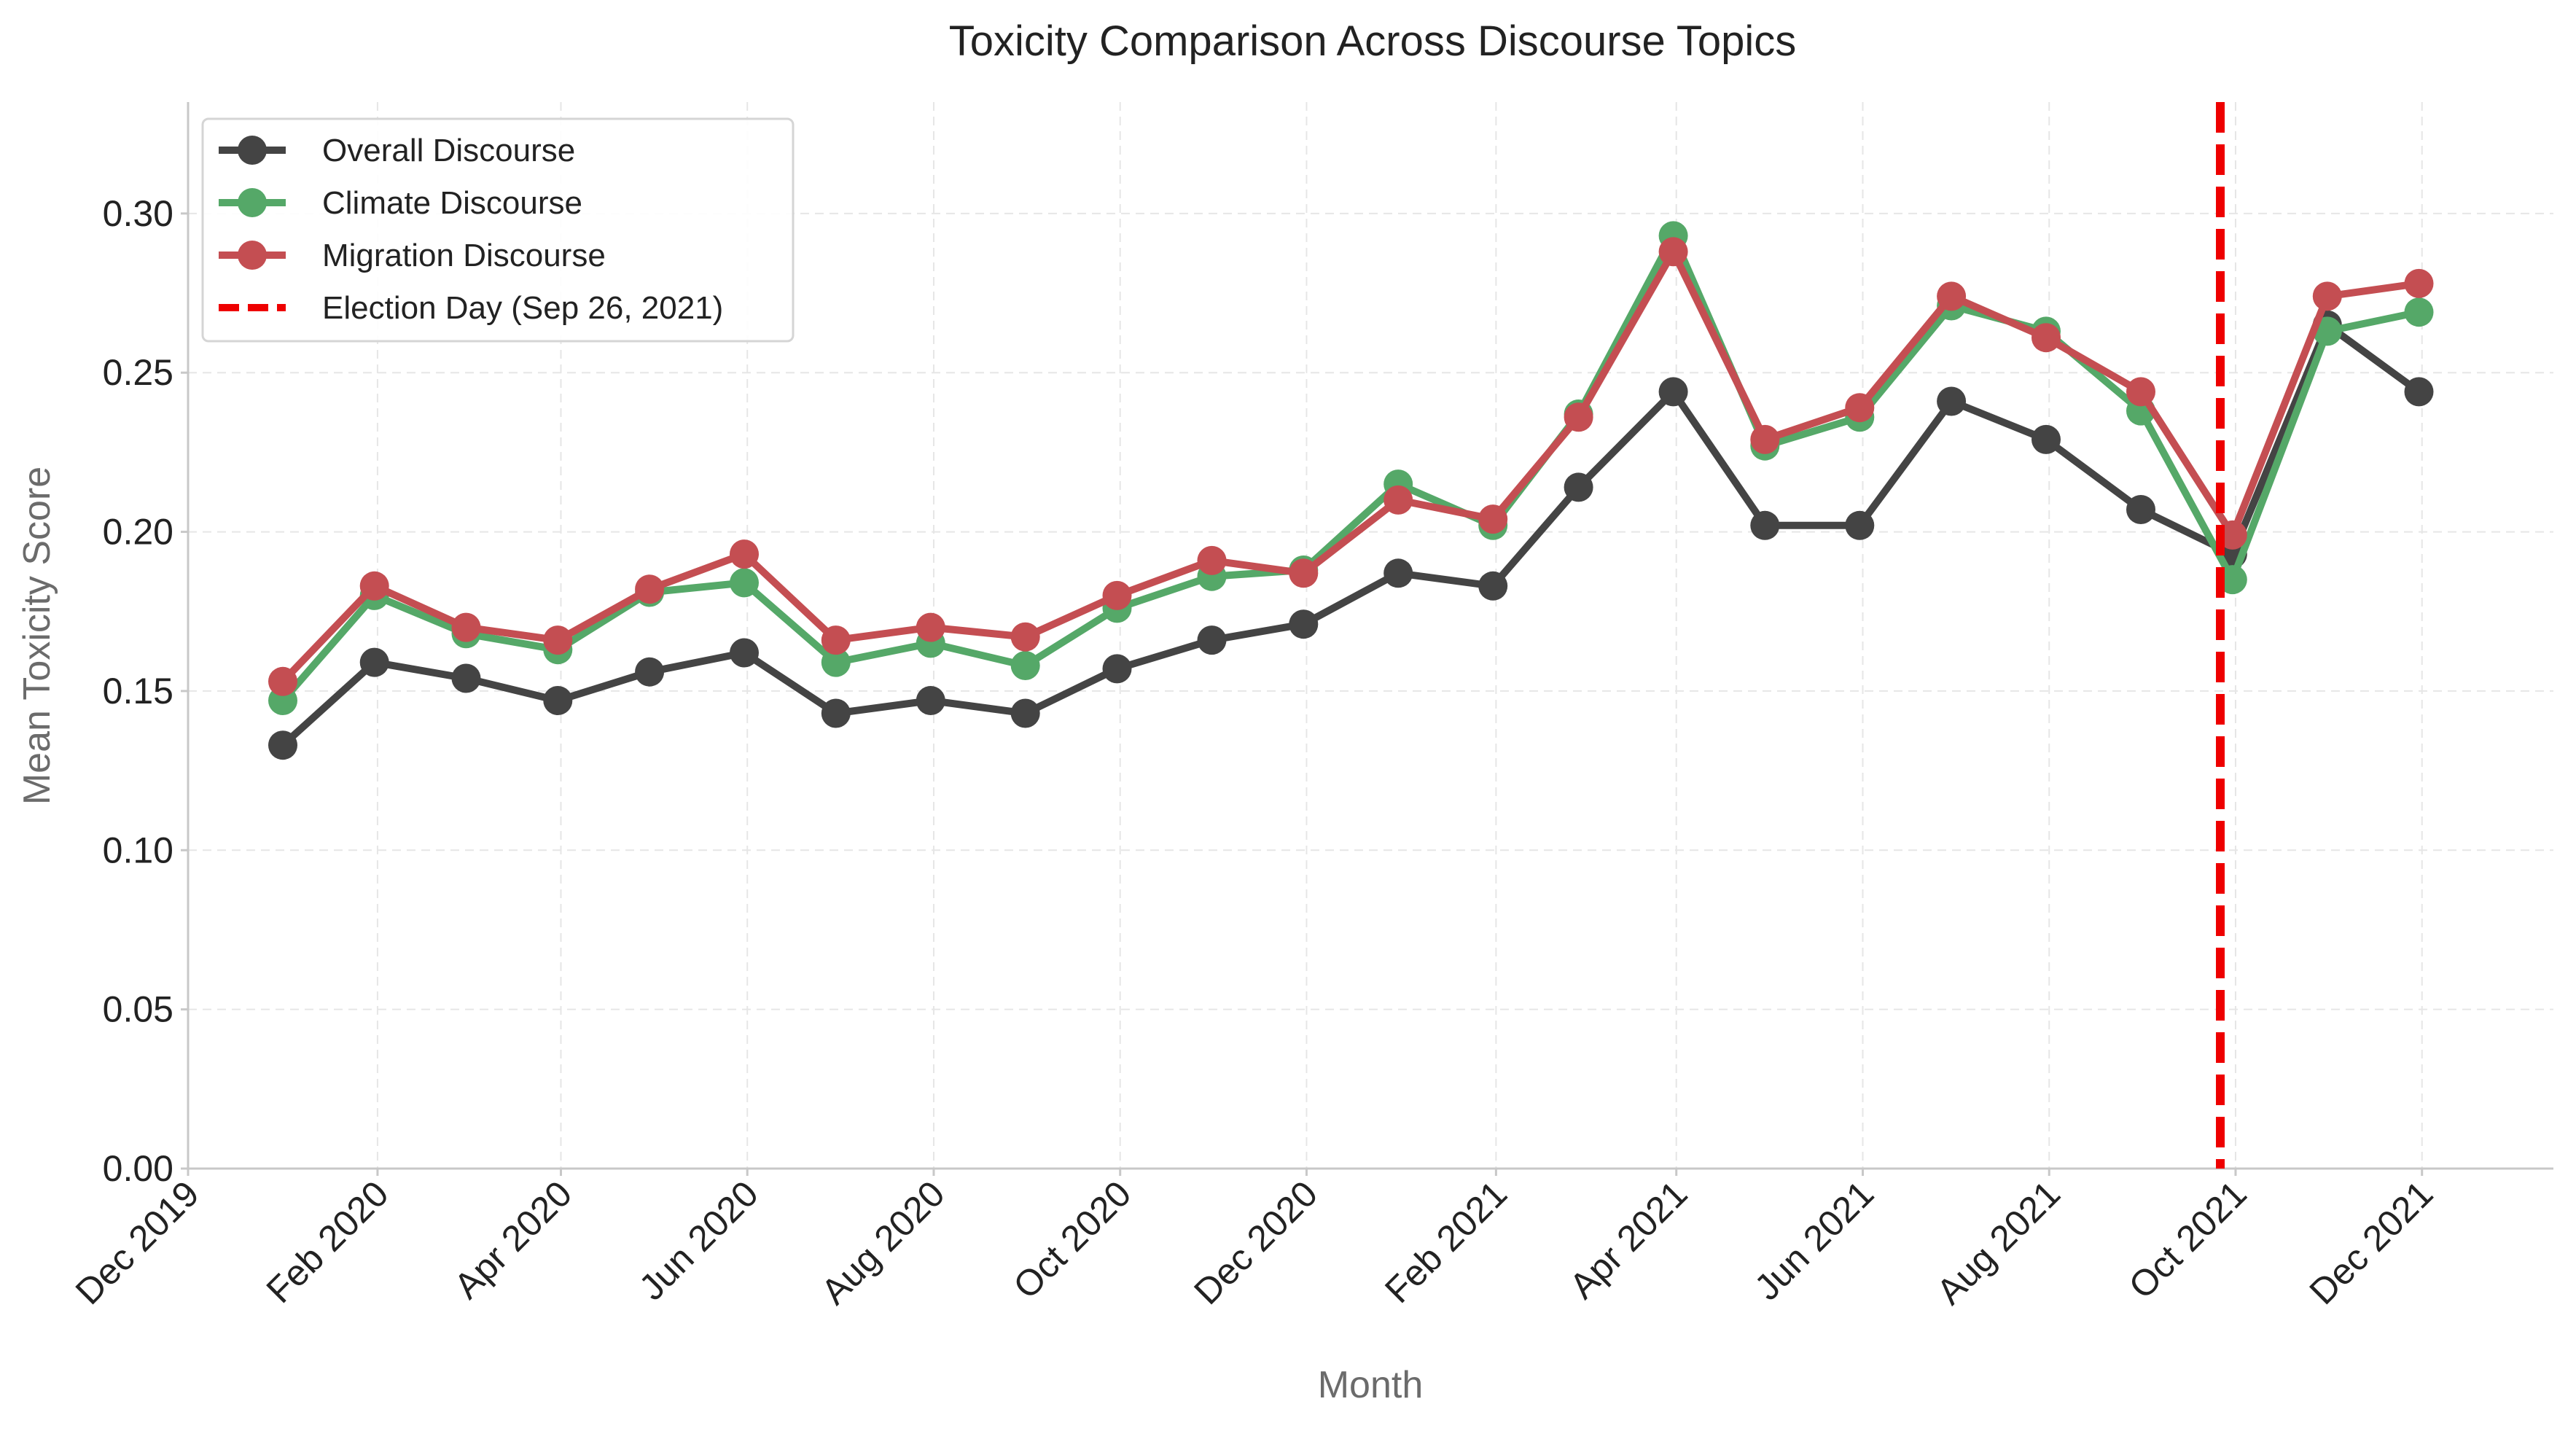 The height and width of the screenshot is (1431, 2576). I want to click on legend-label: Migration Discourse, so click(464, 255).